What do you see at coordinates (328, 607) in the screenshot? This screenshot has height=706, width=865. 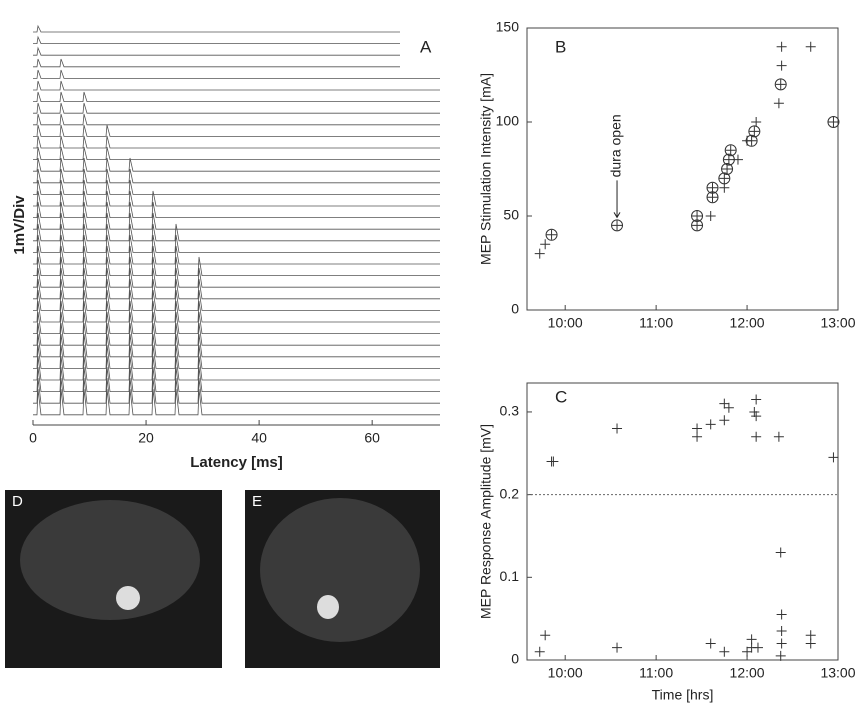 I see `tumor` at bounding box center [328, 607].